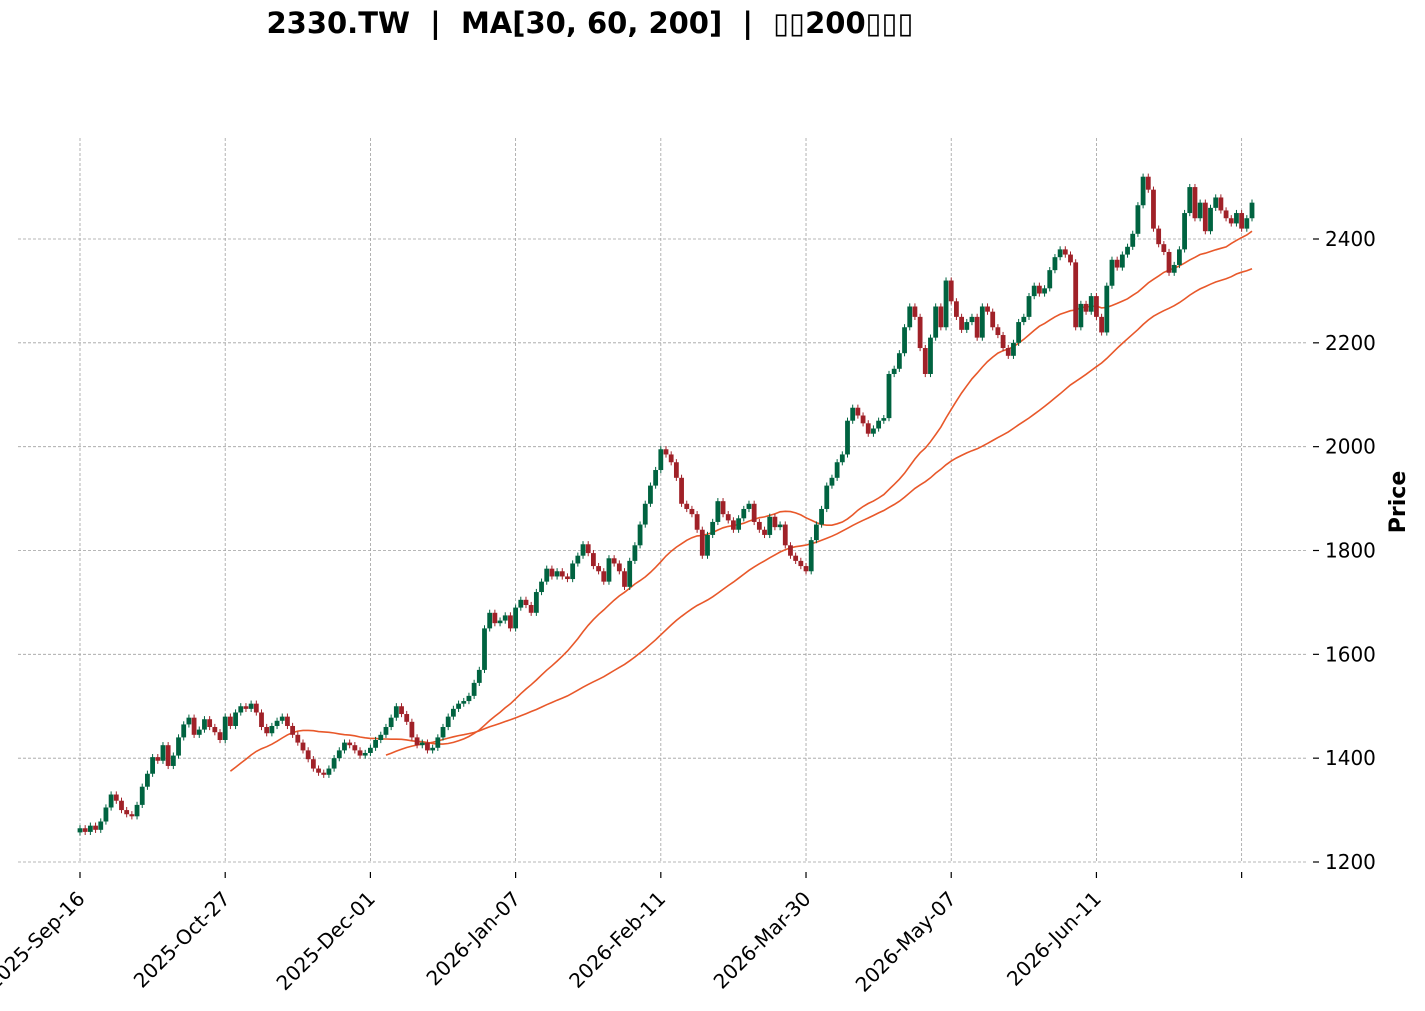 This screenshot has height=1011, width=1425. What do you see at coordinates (1350, 654) in the screenshot?
I see `y-tick-label: 1600` at bounding box center [1350, 654].